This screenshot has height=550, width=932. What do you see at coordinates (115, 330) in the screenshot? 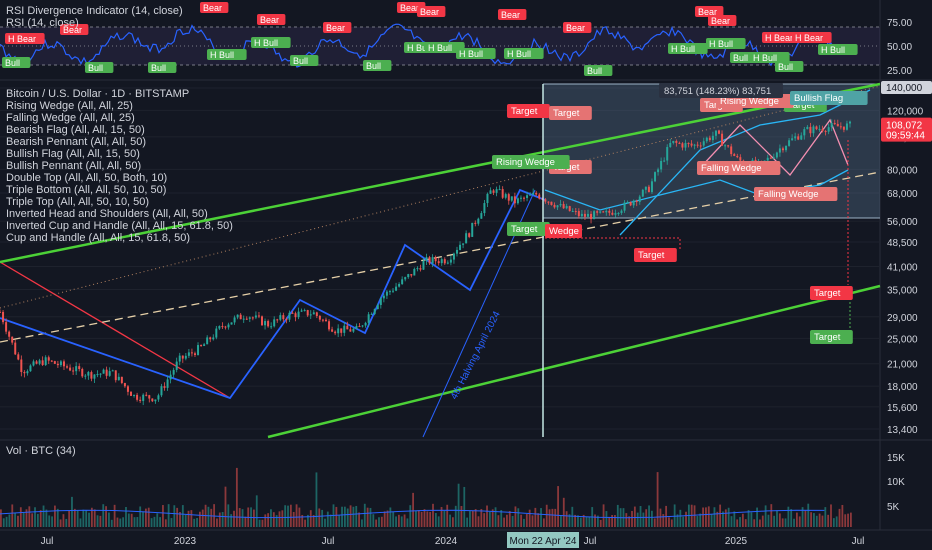
I see `descending-trendline` at bounding box center [115, 330].